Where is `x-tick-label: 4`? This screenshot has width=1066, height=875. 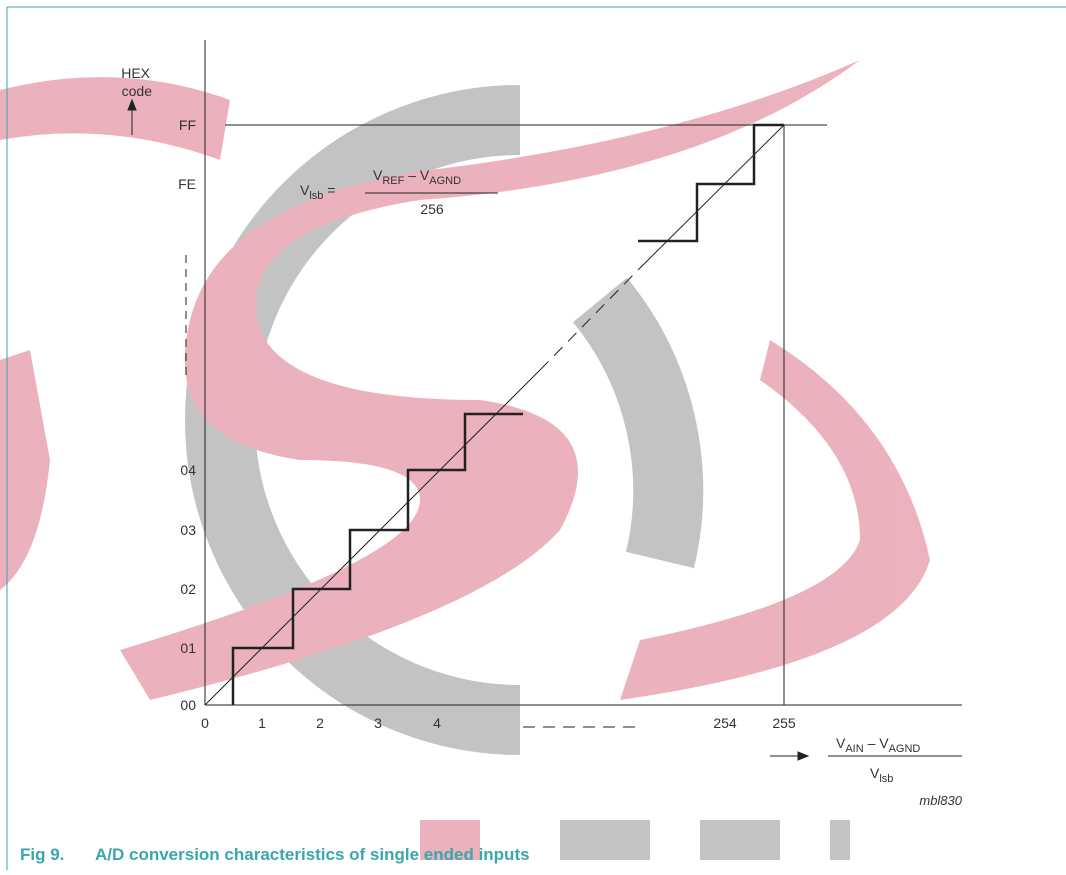 x-tick-label: 4 is located at coordinates (437, 723).